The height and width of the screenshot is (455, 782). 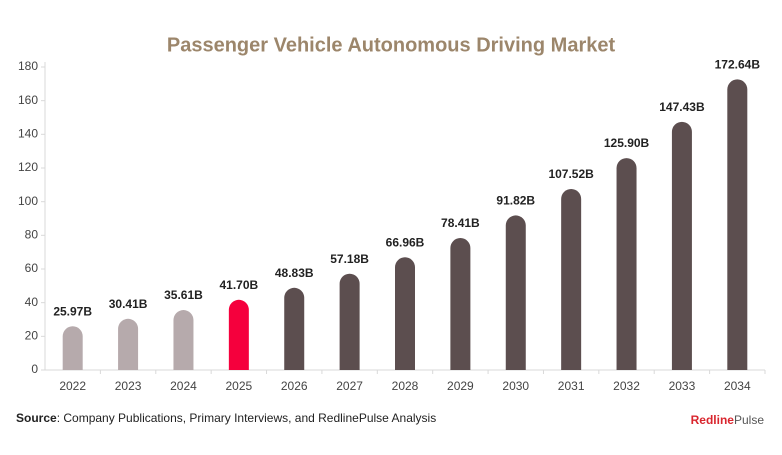 What do you see at coordinates (460, 386) in the screenshot?
I see `x-tick-label: 2029` at bounding box center [460, 386].